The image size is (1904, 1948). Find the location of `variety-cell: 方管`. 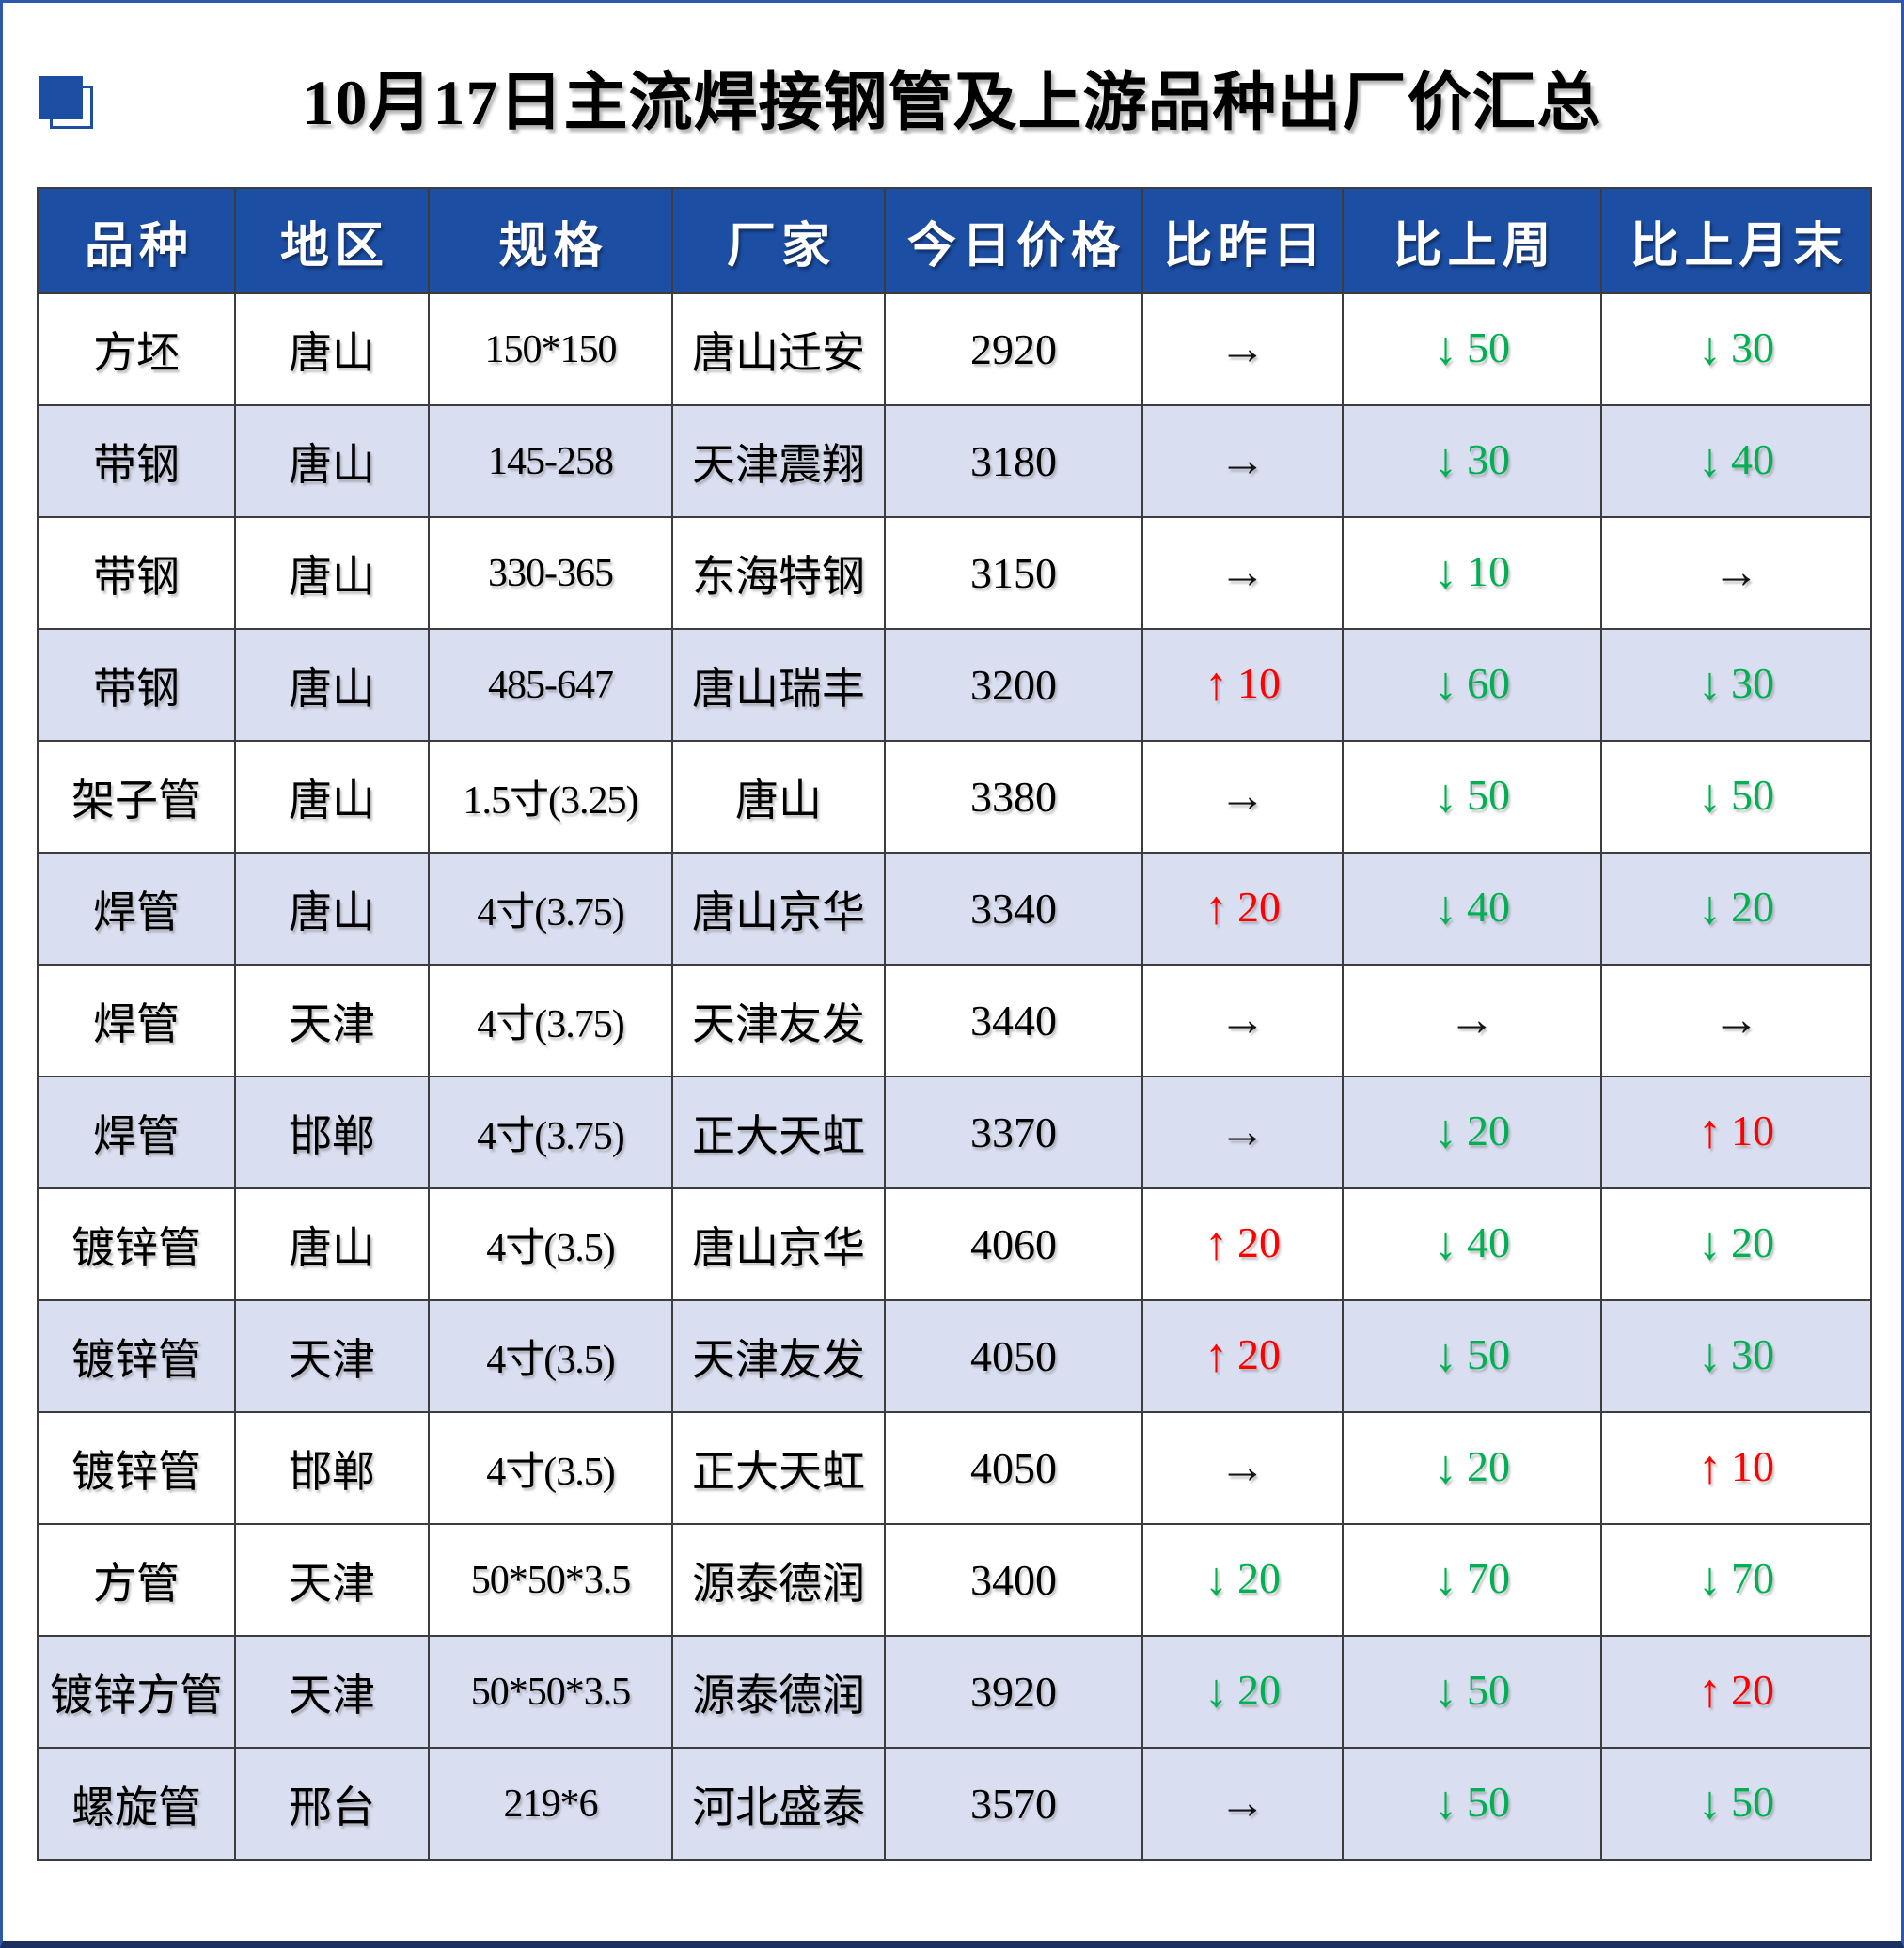

variety-cell: 方管 is located at coordinates (136, 1580).